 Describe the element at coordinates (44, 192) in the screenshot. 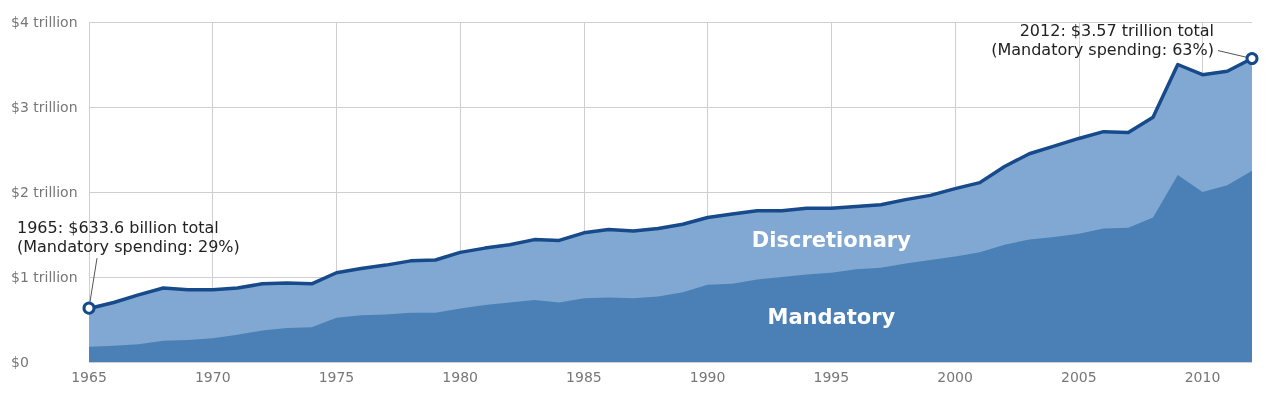

I see `y-tick-label: $2 trillion` at that location.